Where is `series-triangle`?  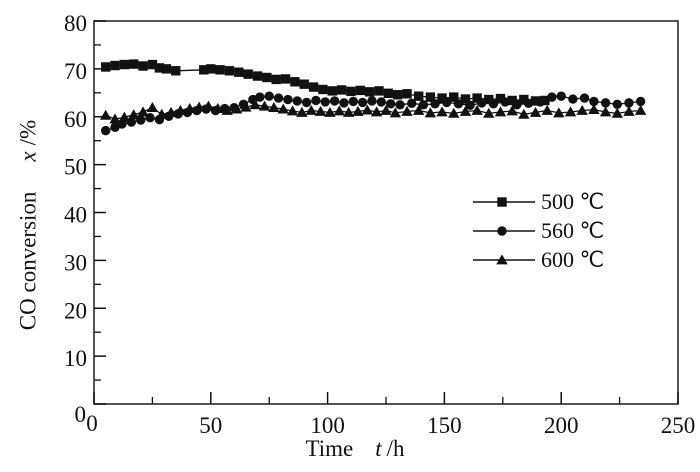 series-triangle is located at coordinates (373, 111).